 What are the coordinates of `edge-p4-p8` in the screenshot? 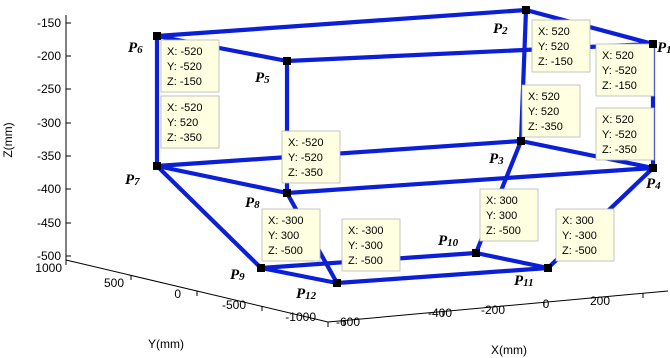 It's located at (470, 180).